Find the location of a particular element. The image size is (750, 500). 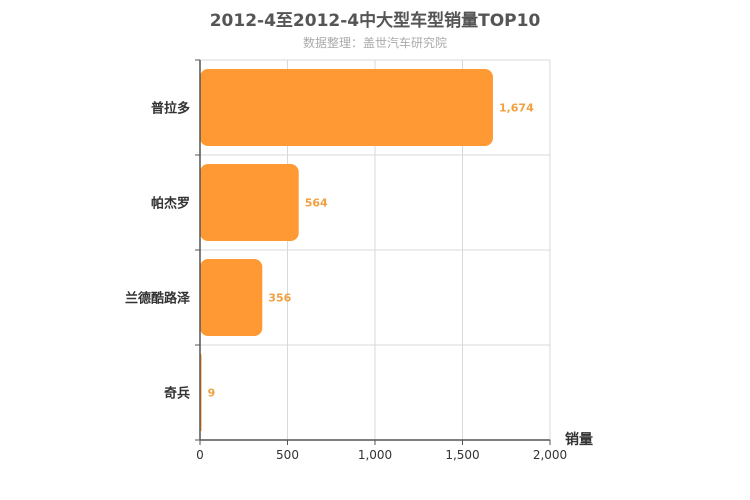

x-tick-label: 1,500 is located at coordinates (462, 455).